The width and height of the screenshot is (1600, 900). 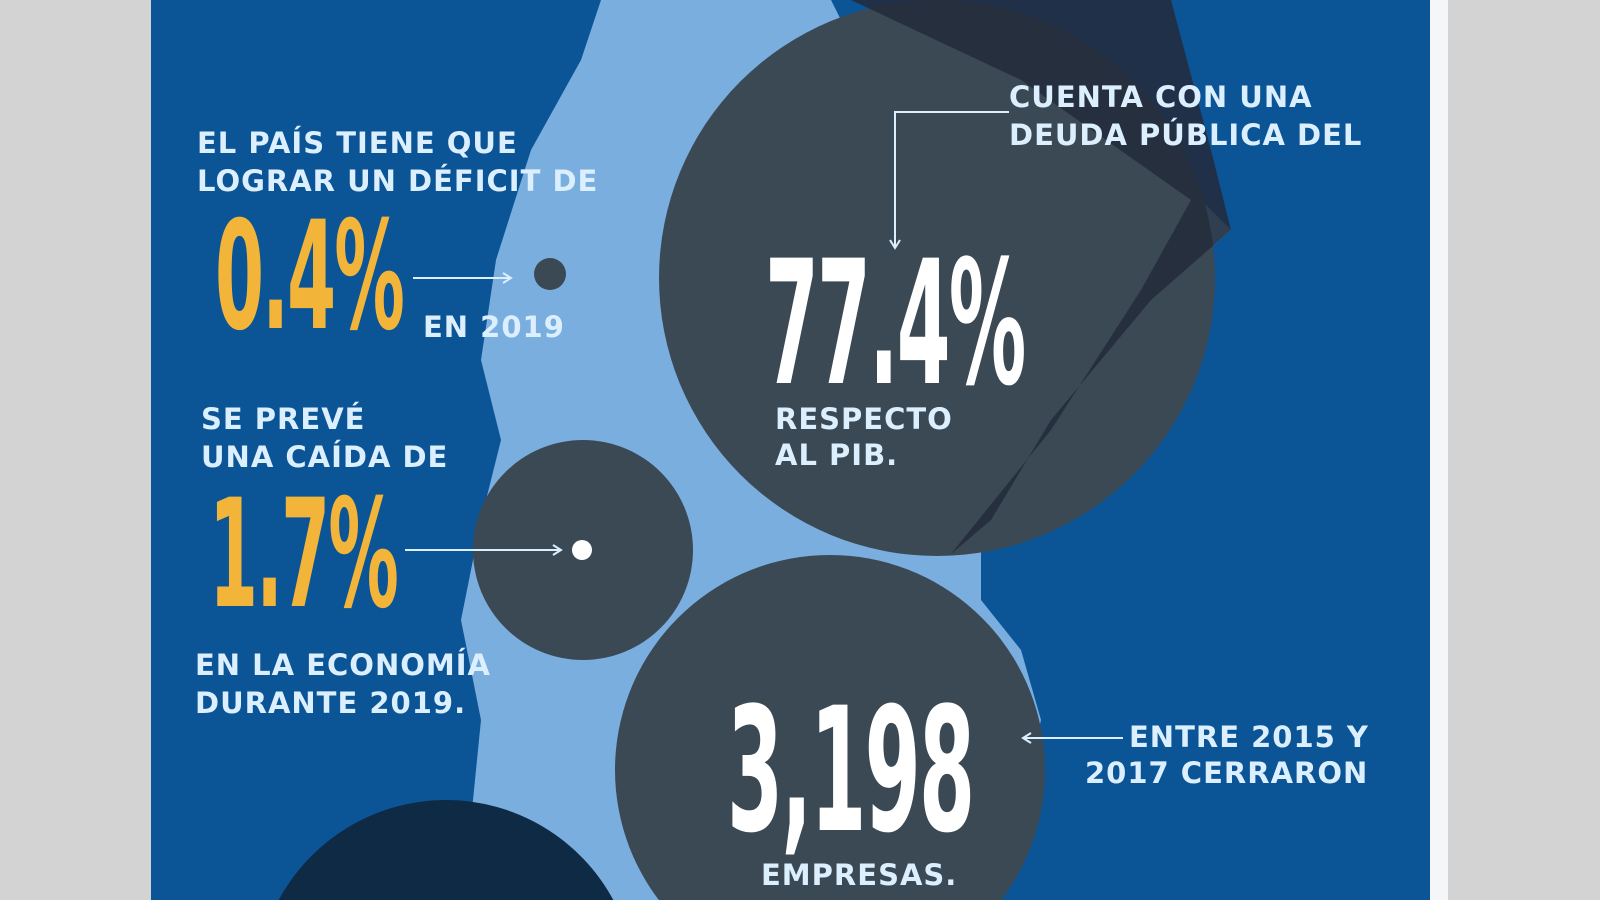 What do you see at coordinates (550, 274) in the screenshot?
I see `marker-dot-deficit` at bounding box center [550, 274].